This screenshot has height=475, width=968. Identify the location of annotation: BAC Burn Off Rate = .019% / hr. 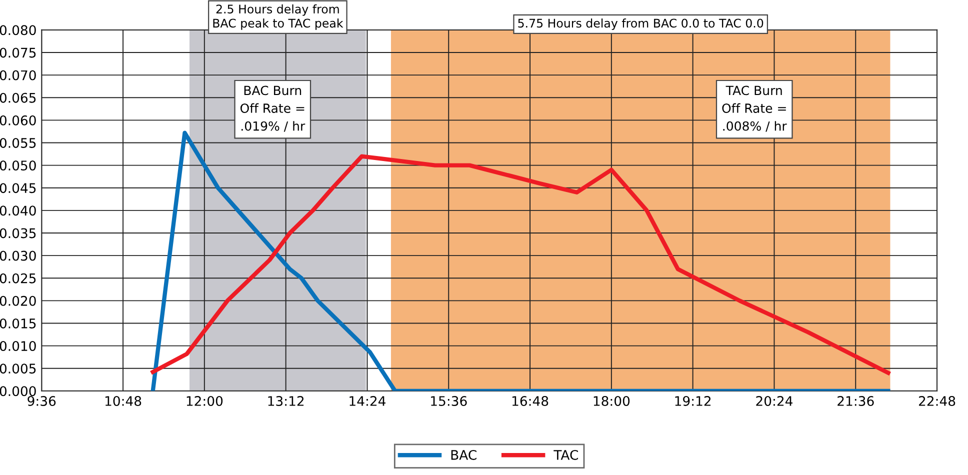
(273, 109).